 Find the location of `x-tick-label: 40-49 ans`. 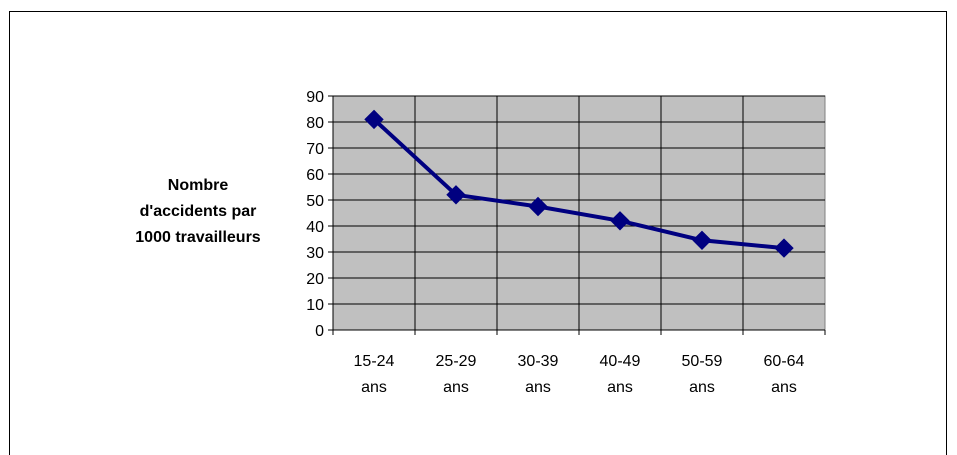

x-tick-label: 40-49 ans is located at coordinates (620, 374).